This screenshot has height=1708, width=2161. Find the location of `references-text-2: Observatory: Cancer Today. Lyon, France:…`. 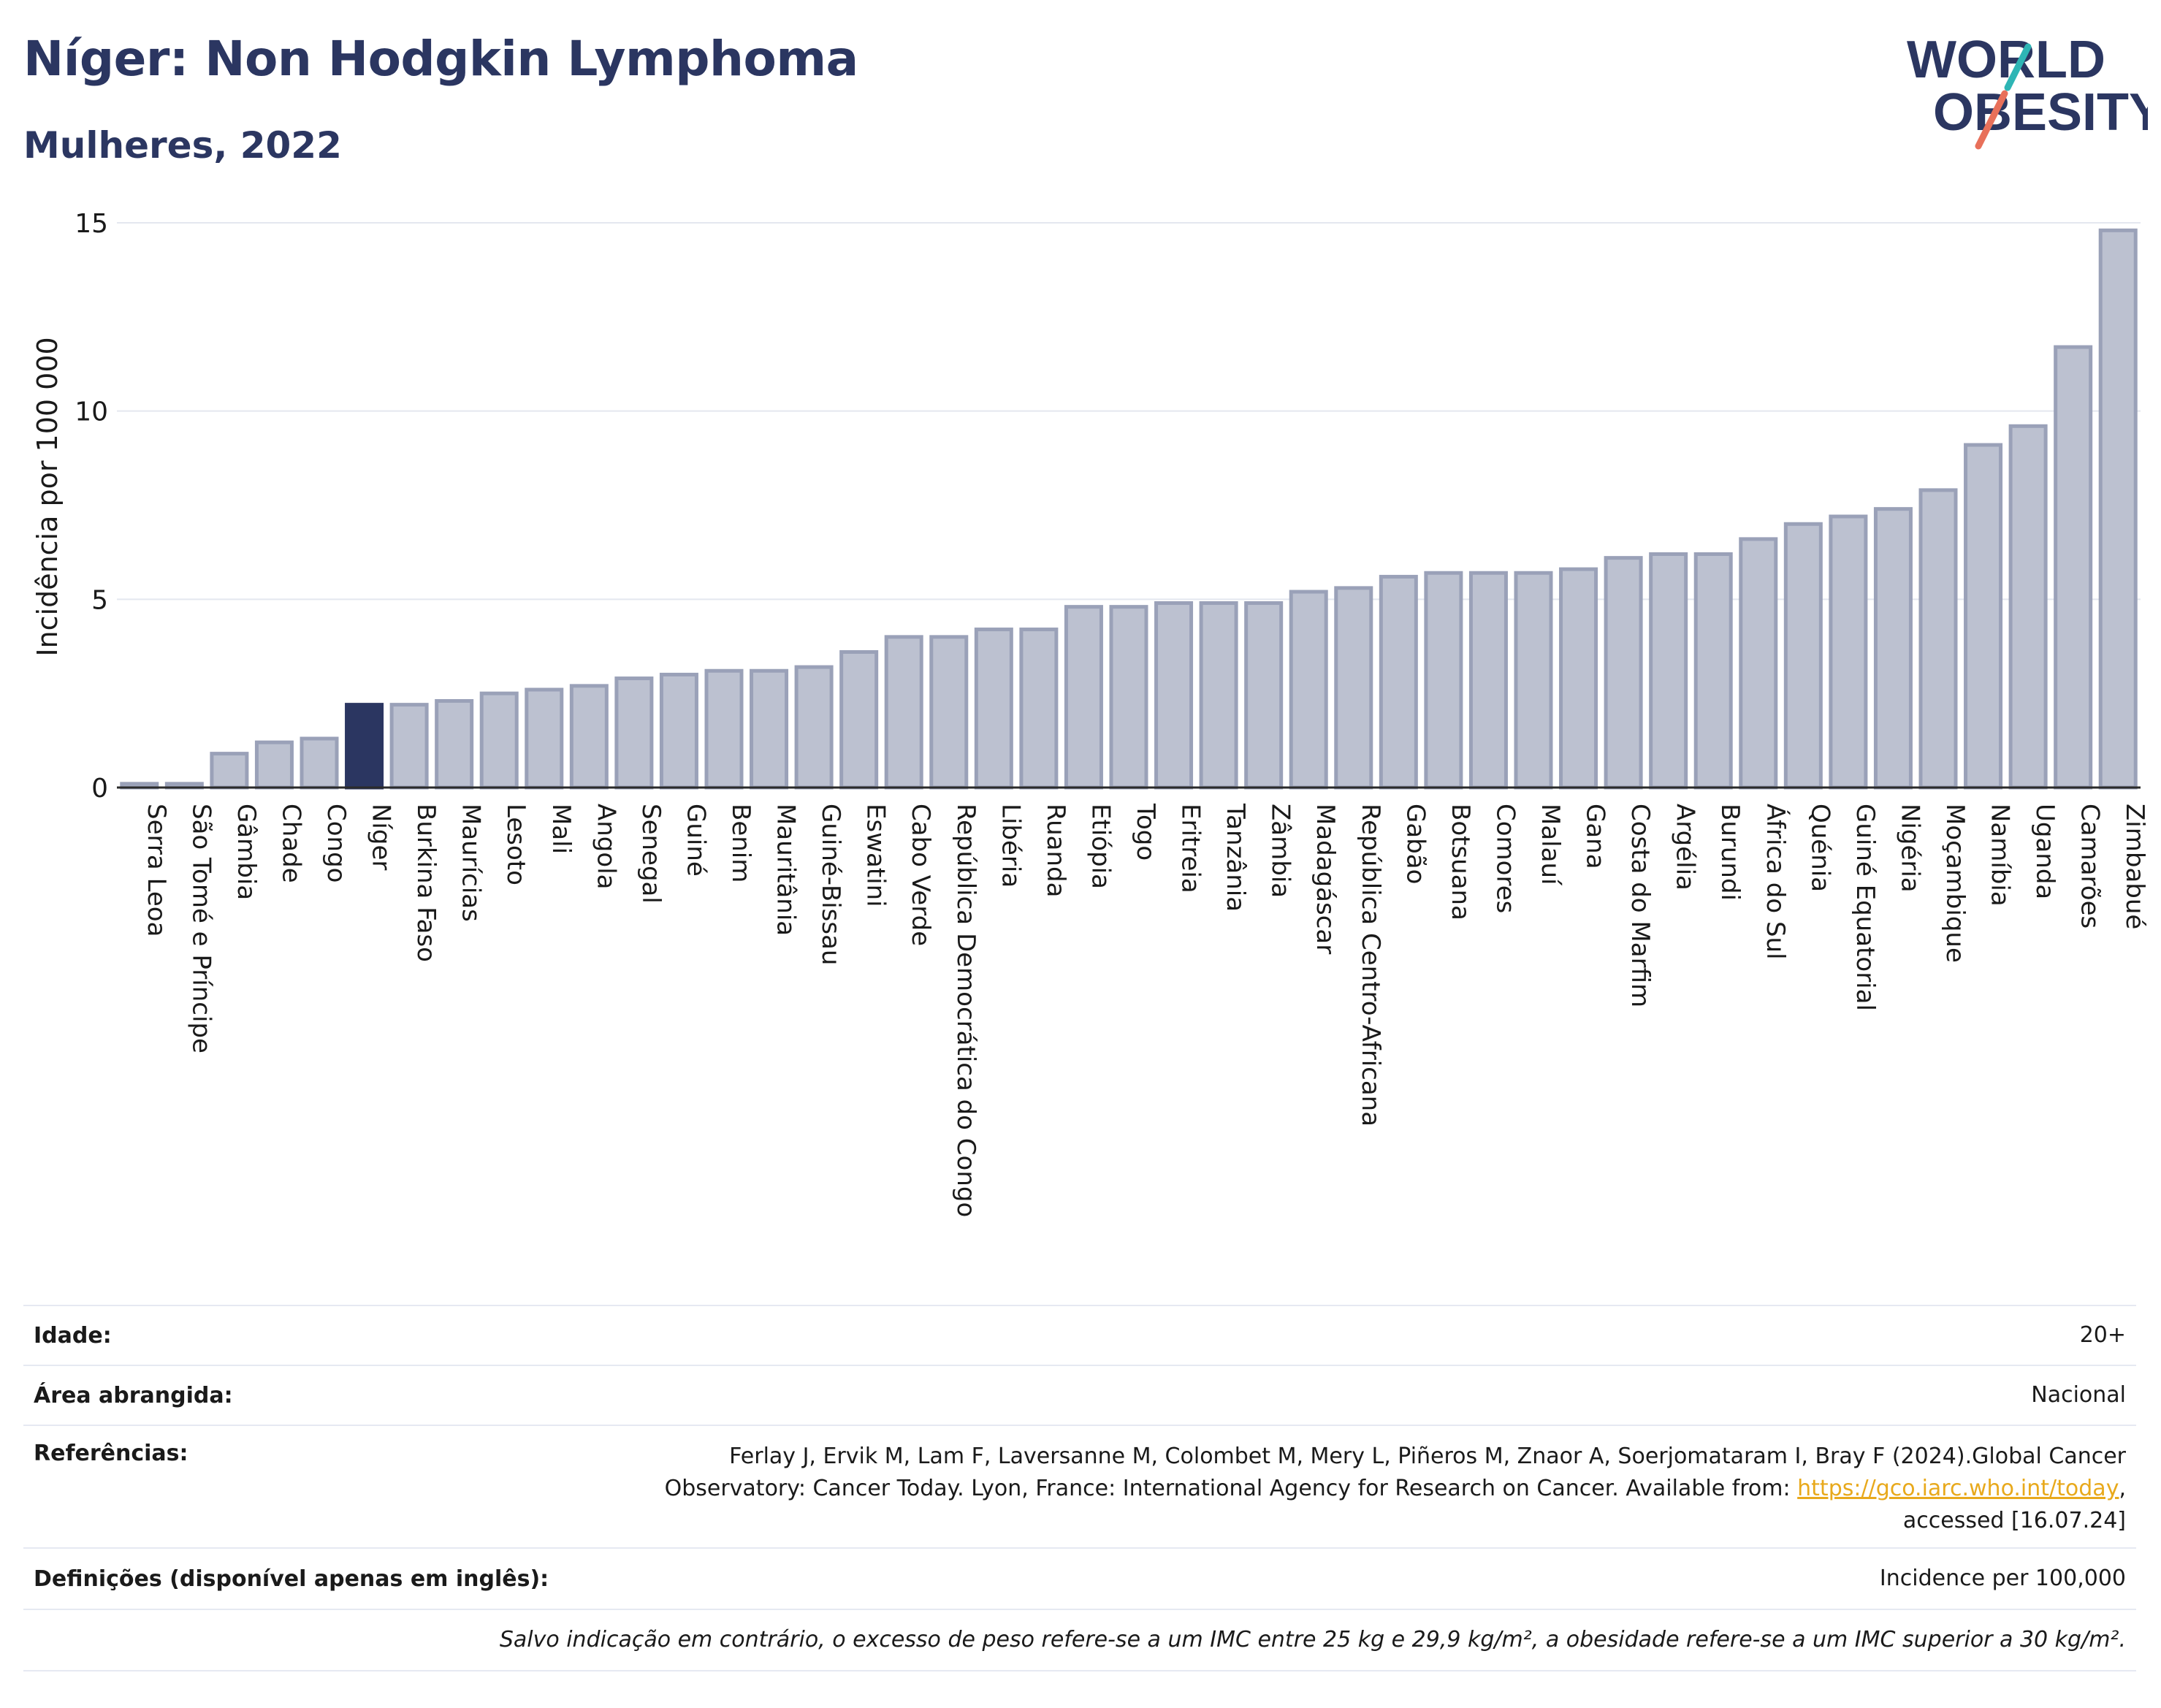

references-text-2: Observatory: Cancer Today. Lyon, France:… is located at coordinates (1231, 1488).